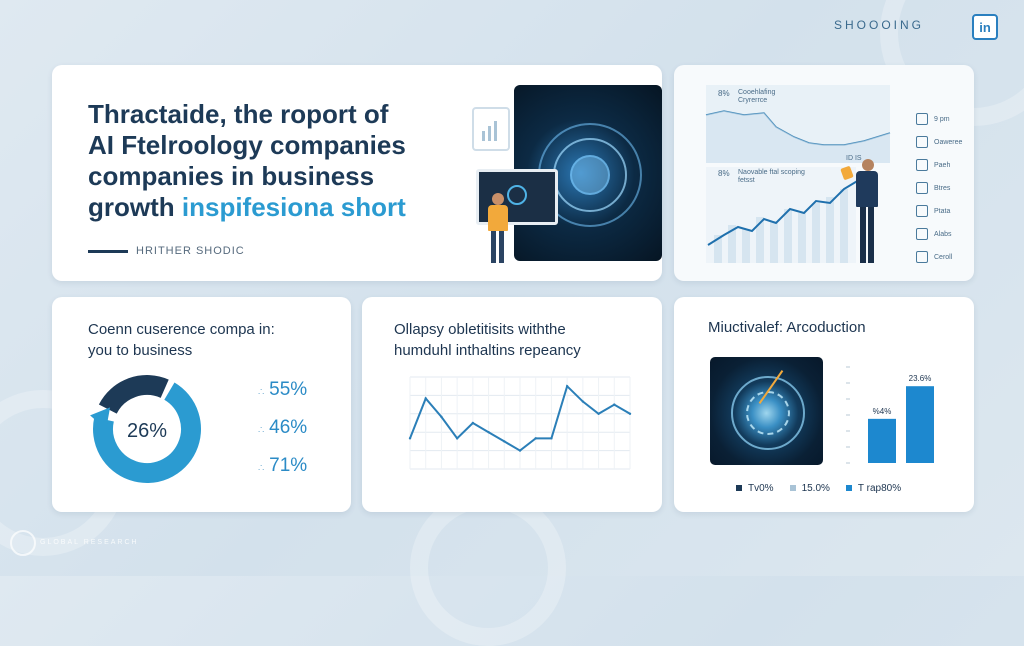 The image size is (1024, 646). I want to click on stat-dots-icon: ∴, so click(264, 468).